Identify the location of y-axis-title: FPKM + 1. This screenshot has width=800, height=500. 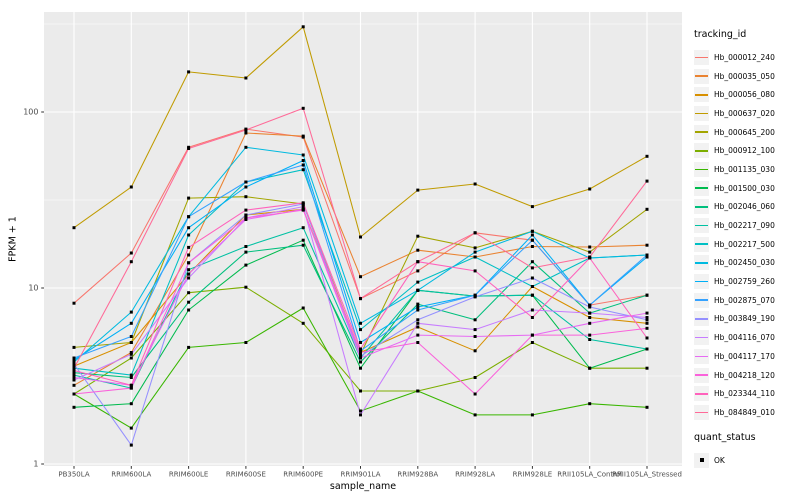
(13, 239).